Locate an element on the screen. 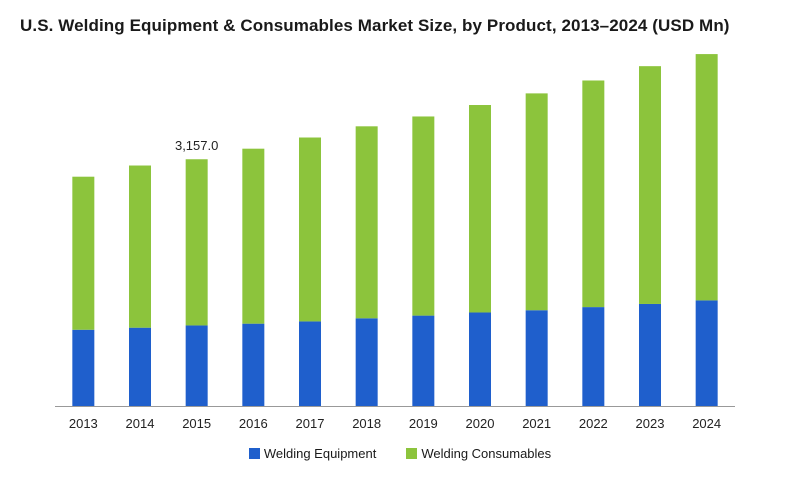 The width and height of the screenshot is (800, 480). x-tick-label-2014: 2014 is located at coordinates (140, 423).